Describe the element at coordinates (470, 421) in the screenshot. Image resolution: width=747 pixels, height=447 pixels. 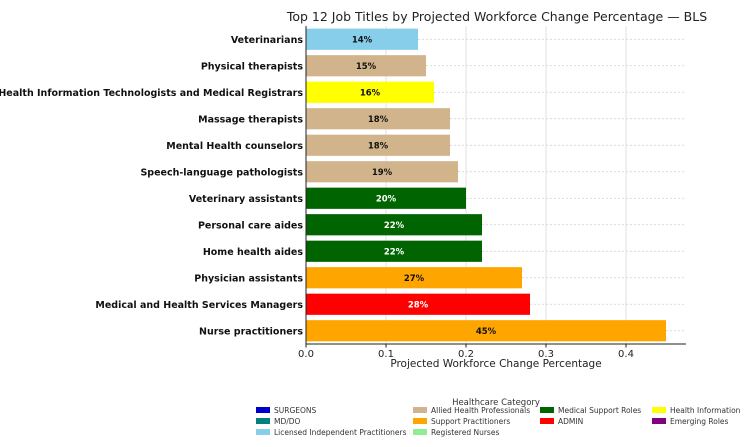
I see `legend-label: Support Practitioners` at that location.